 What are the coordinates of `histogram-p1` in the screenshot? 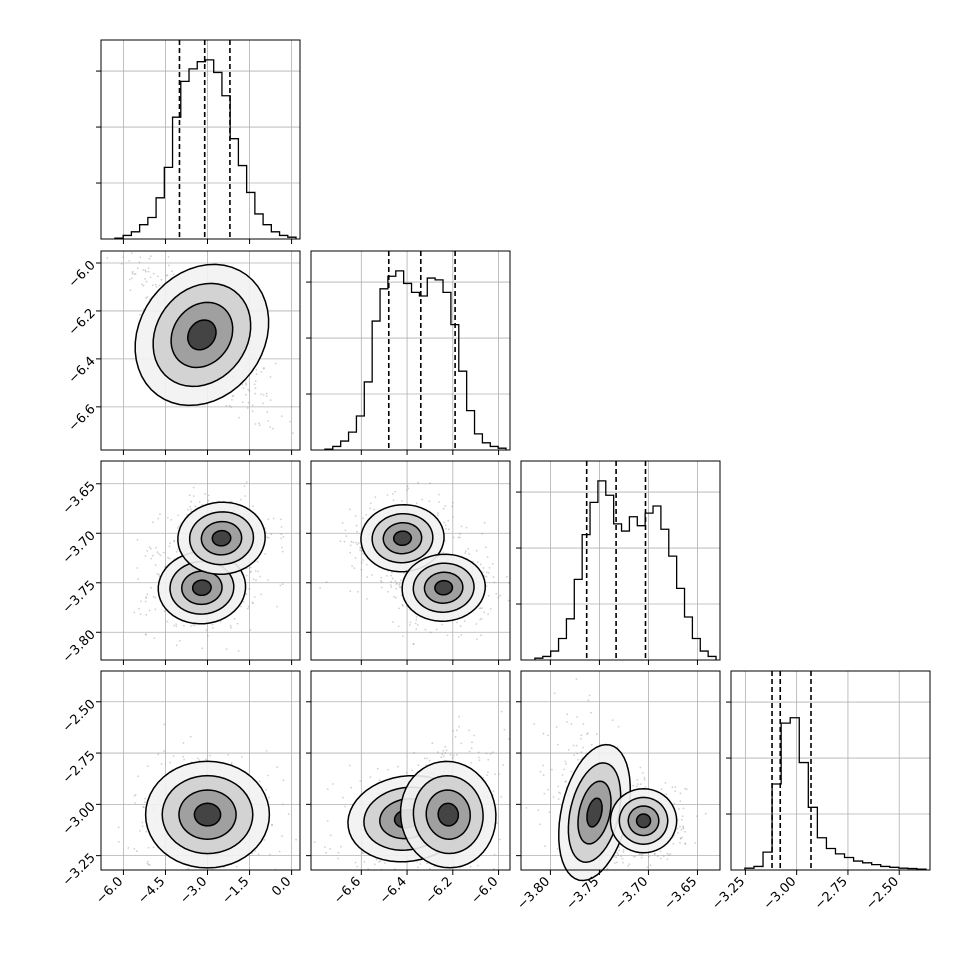 It's located at (415, 360).